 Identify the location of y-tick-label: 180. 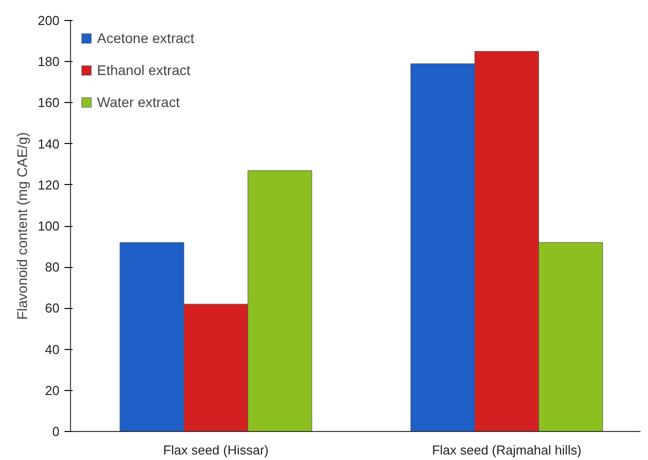
(49, 62).